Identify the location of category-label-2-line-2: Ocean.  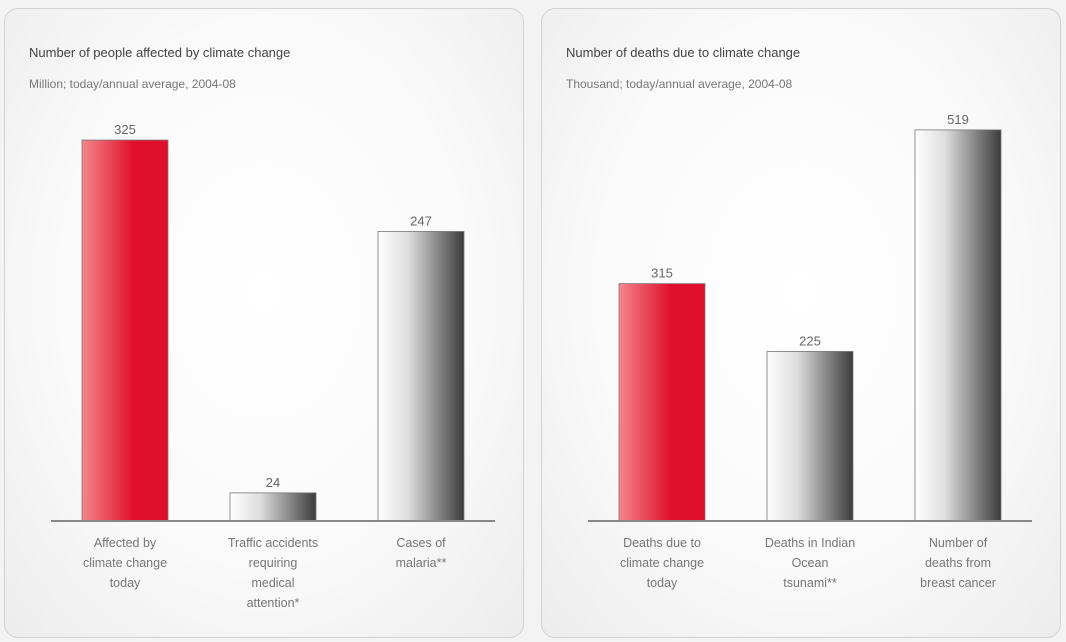
(810, 563).